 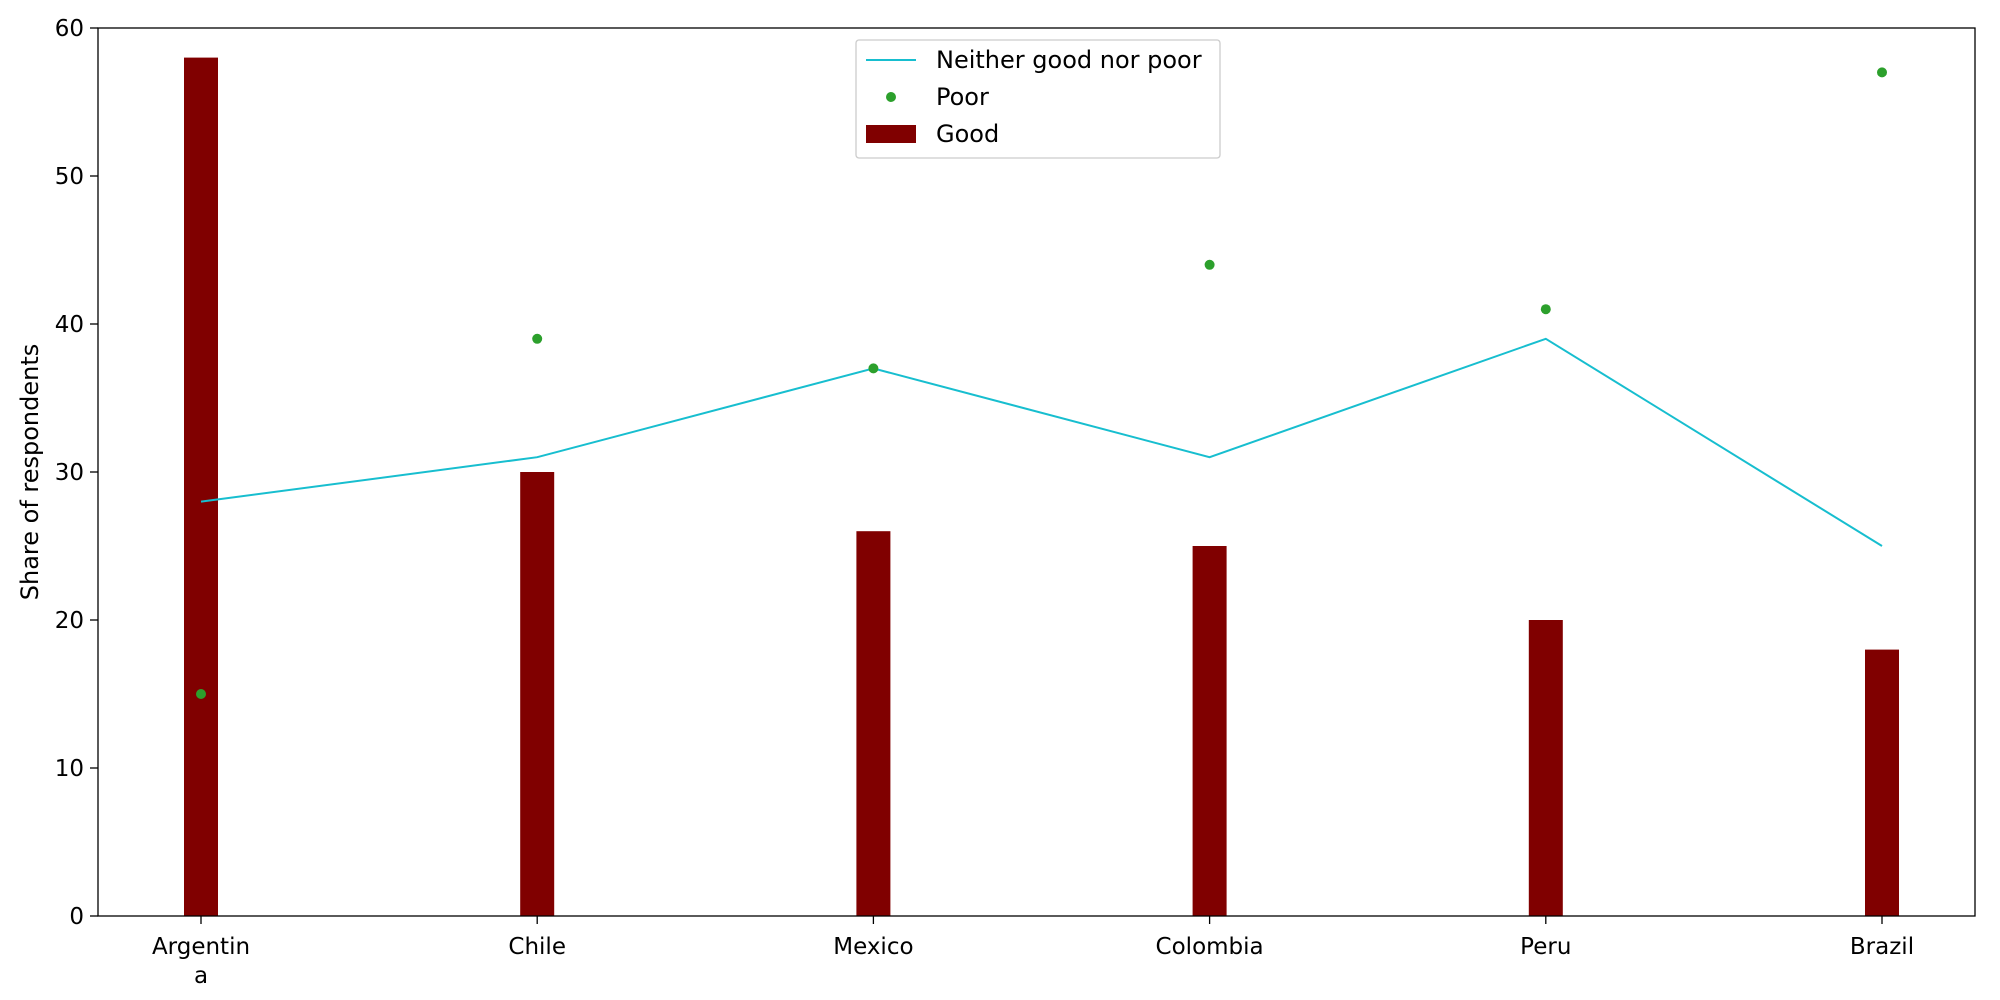 What do you see at coordinates (201, 961) in the screenshot?
I see `x-tick-label-argentina: Argentin a` at bounding box center [201, 961].